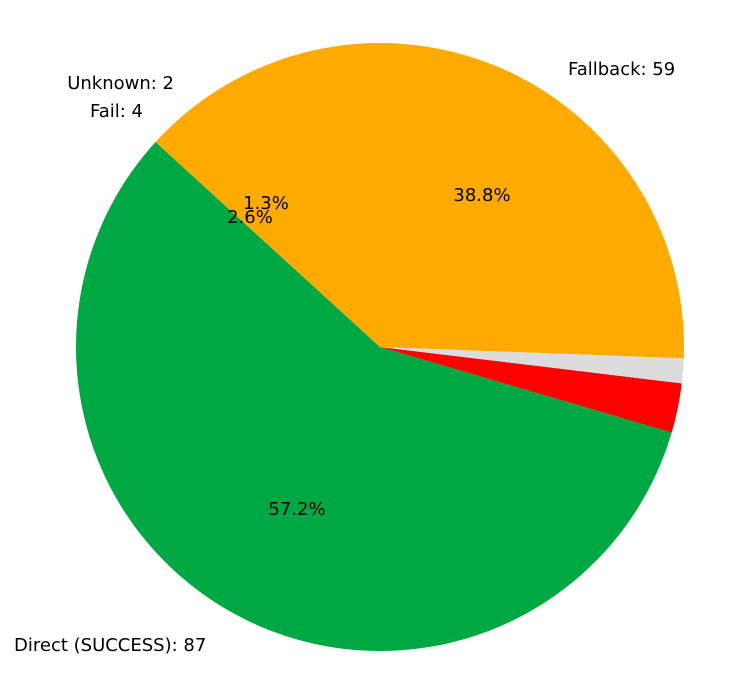 Image resolution: width=729 pixels, height=694 pixels. I want to click on slice-percent-label-1: 2.6%, so click(250, 217).